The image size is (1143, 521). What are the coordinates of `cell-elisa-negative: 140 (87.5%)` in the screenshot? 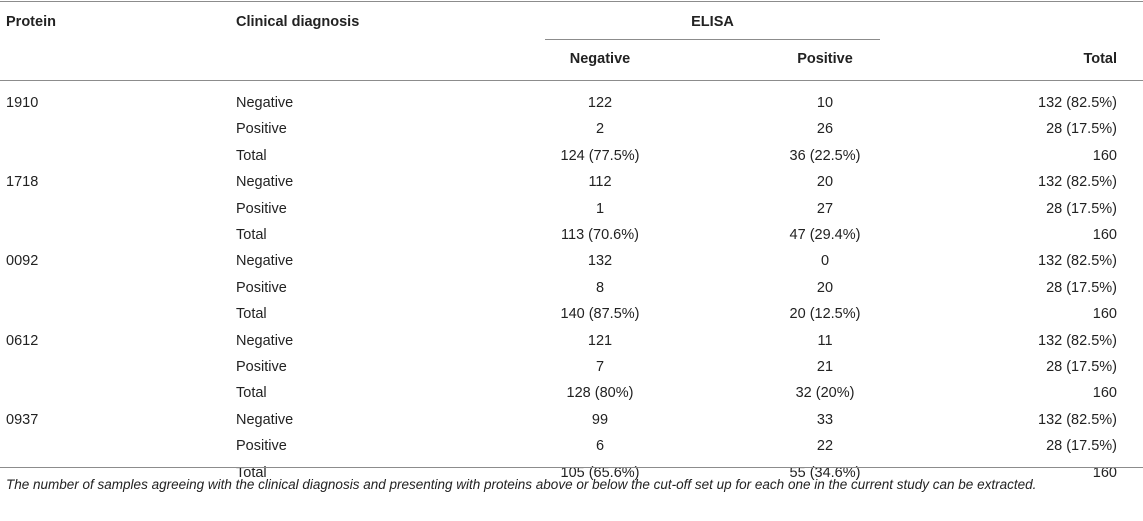 It's located at (600, 314).